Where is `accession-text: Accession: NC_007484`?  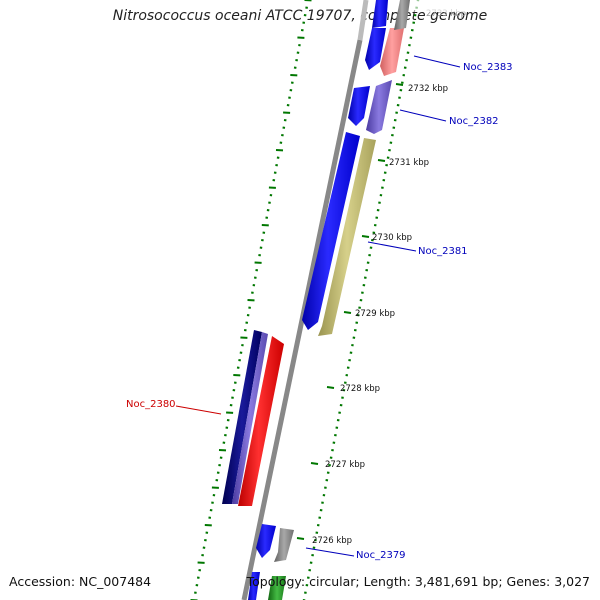
accession-text: Accession: NC_007484 is located at coordinates (80, 581).